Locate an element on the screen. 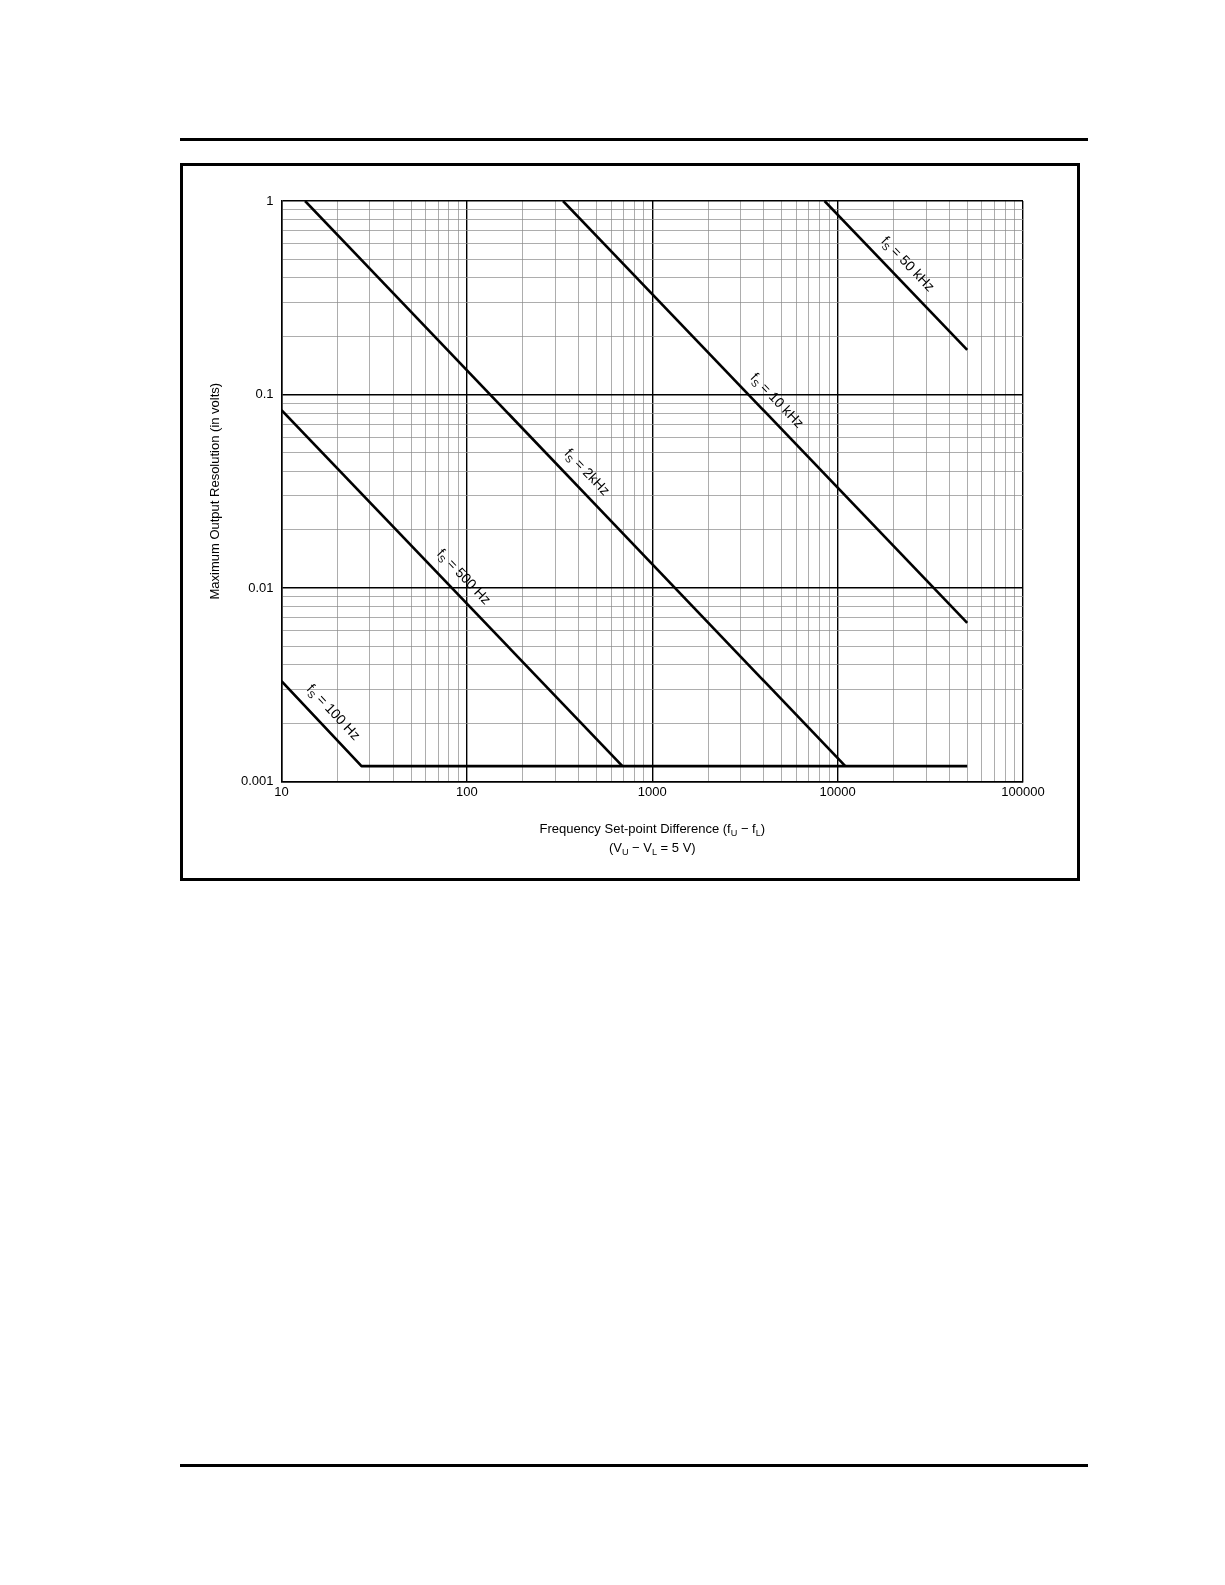  x-tick-label: 100 is located at coordinates (467, 791).